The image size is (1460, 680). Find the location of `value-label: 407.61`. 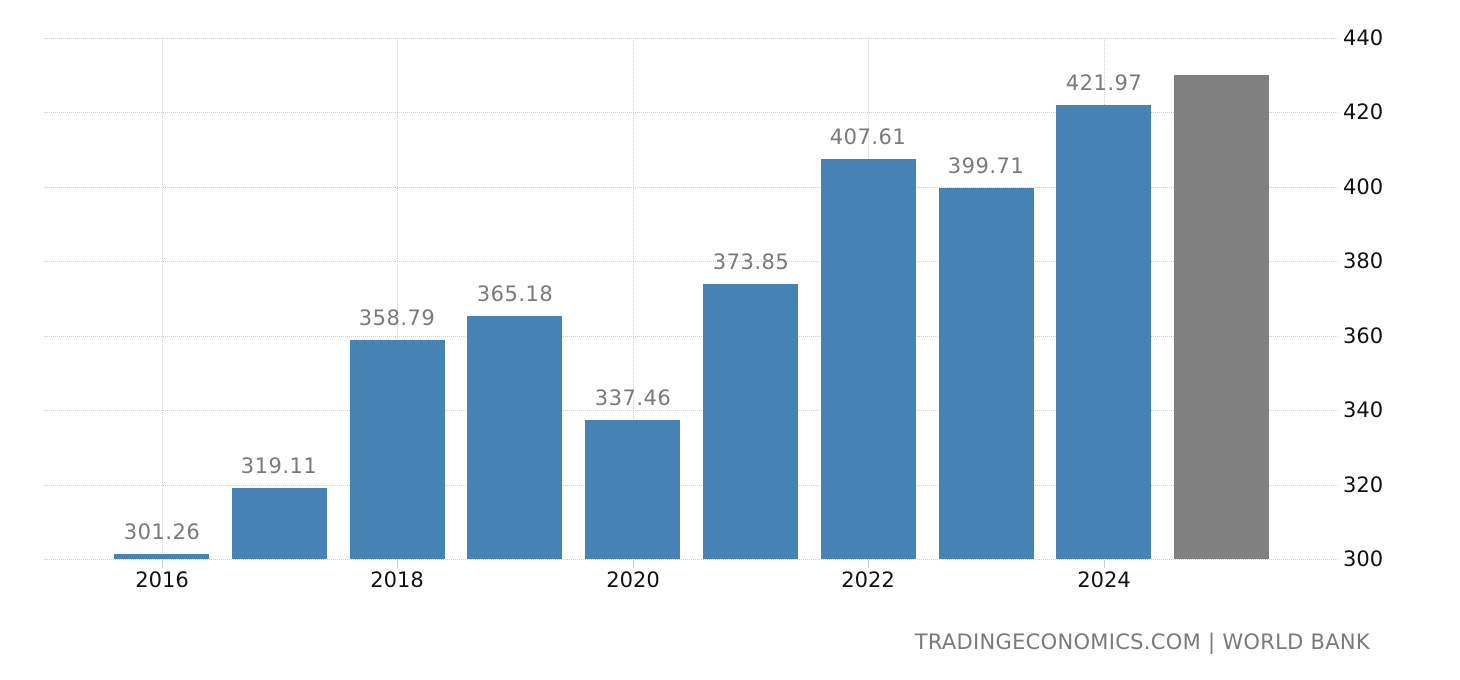

value-label: 407.61 is located at coordinates (868, 137).